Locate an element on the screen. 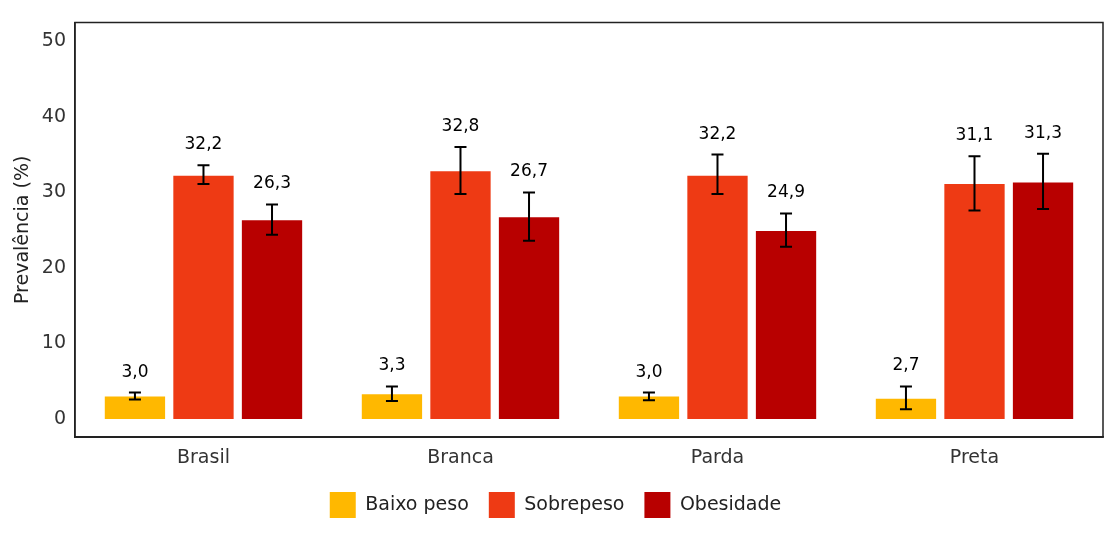 The height and width of the screenshot is (536, 1113). y-tick-label: 0 is located at coordinates (59, 417).